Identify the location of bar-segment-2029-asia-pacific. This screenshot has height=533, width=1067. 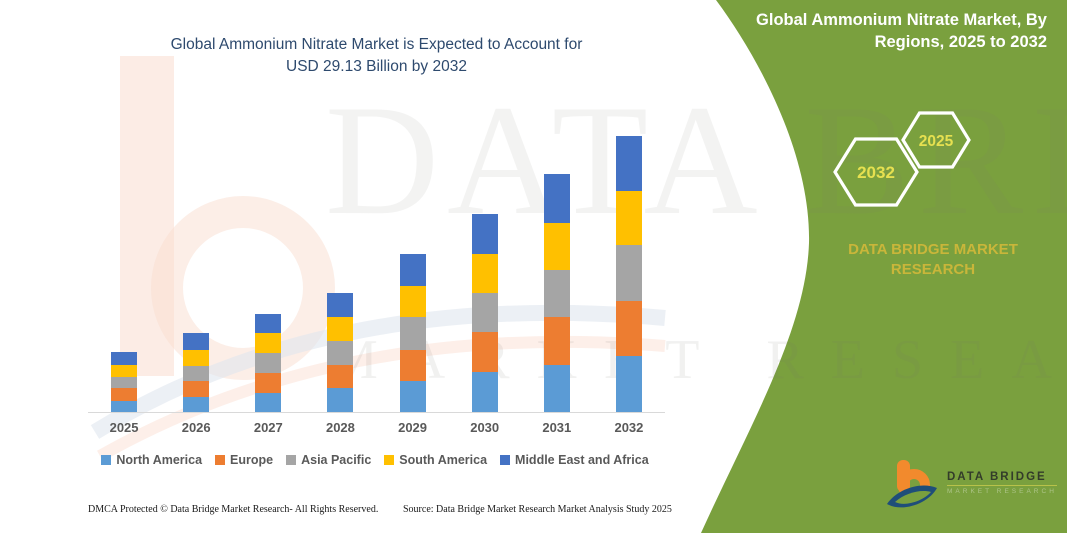
(412, 333).